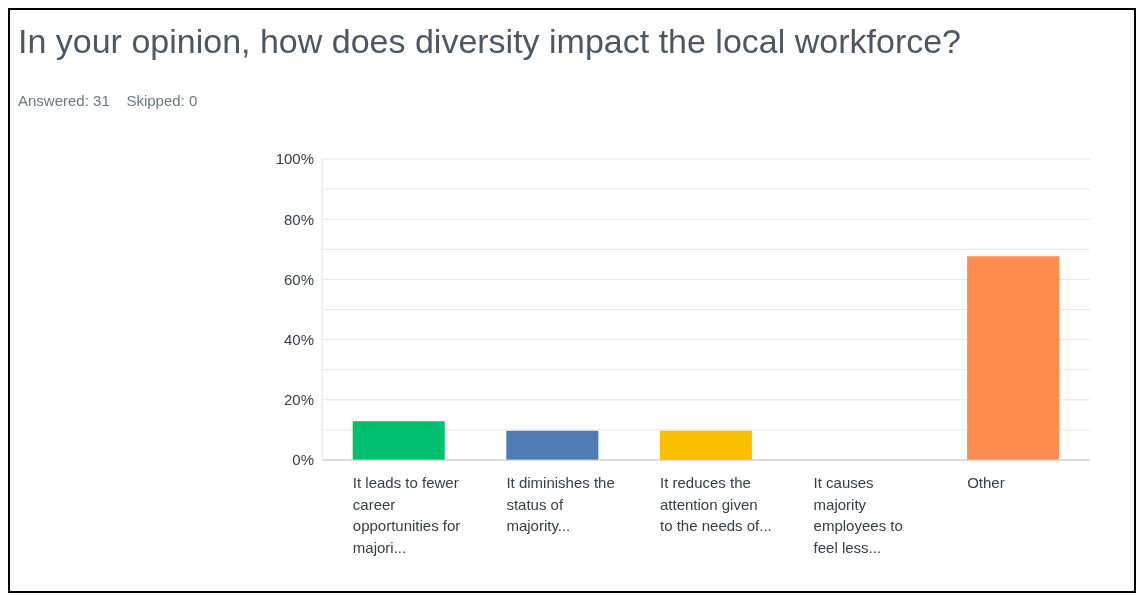  I want to click on y-tick-label: 80%, so click(298, 219).